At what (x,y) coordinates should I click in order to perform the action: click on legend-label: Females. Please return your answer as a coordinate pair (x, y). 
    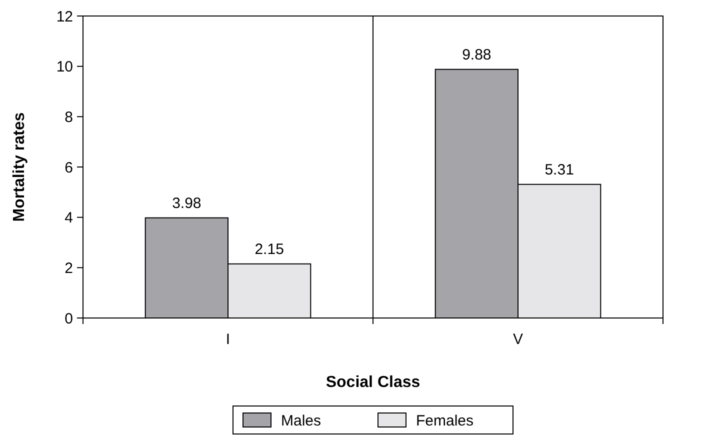
    Looking at the image, I should click on (445, 421).